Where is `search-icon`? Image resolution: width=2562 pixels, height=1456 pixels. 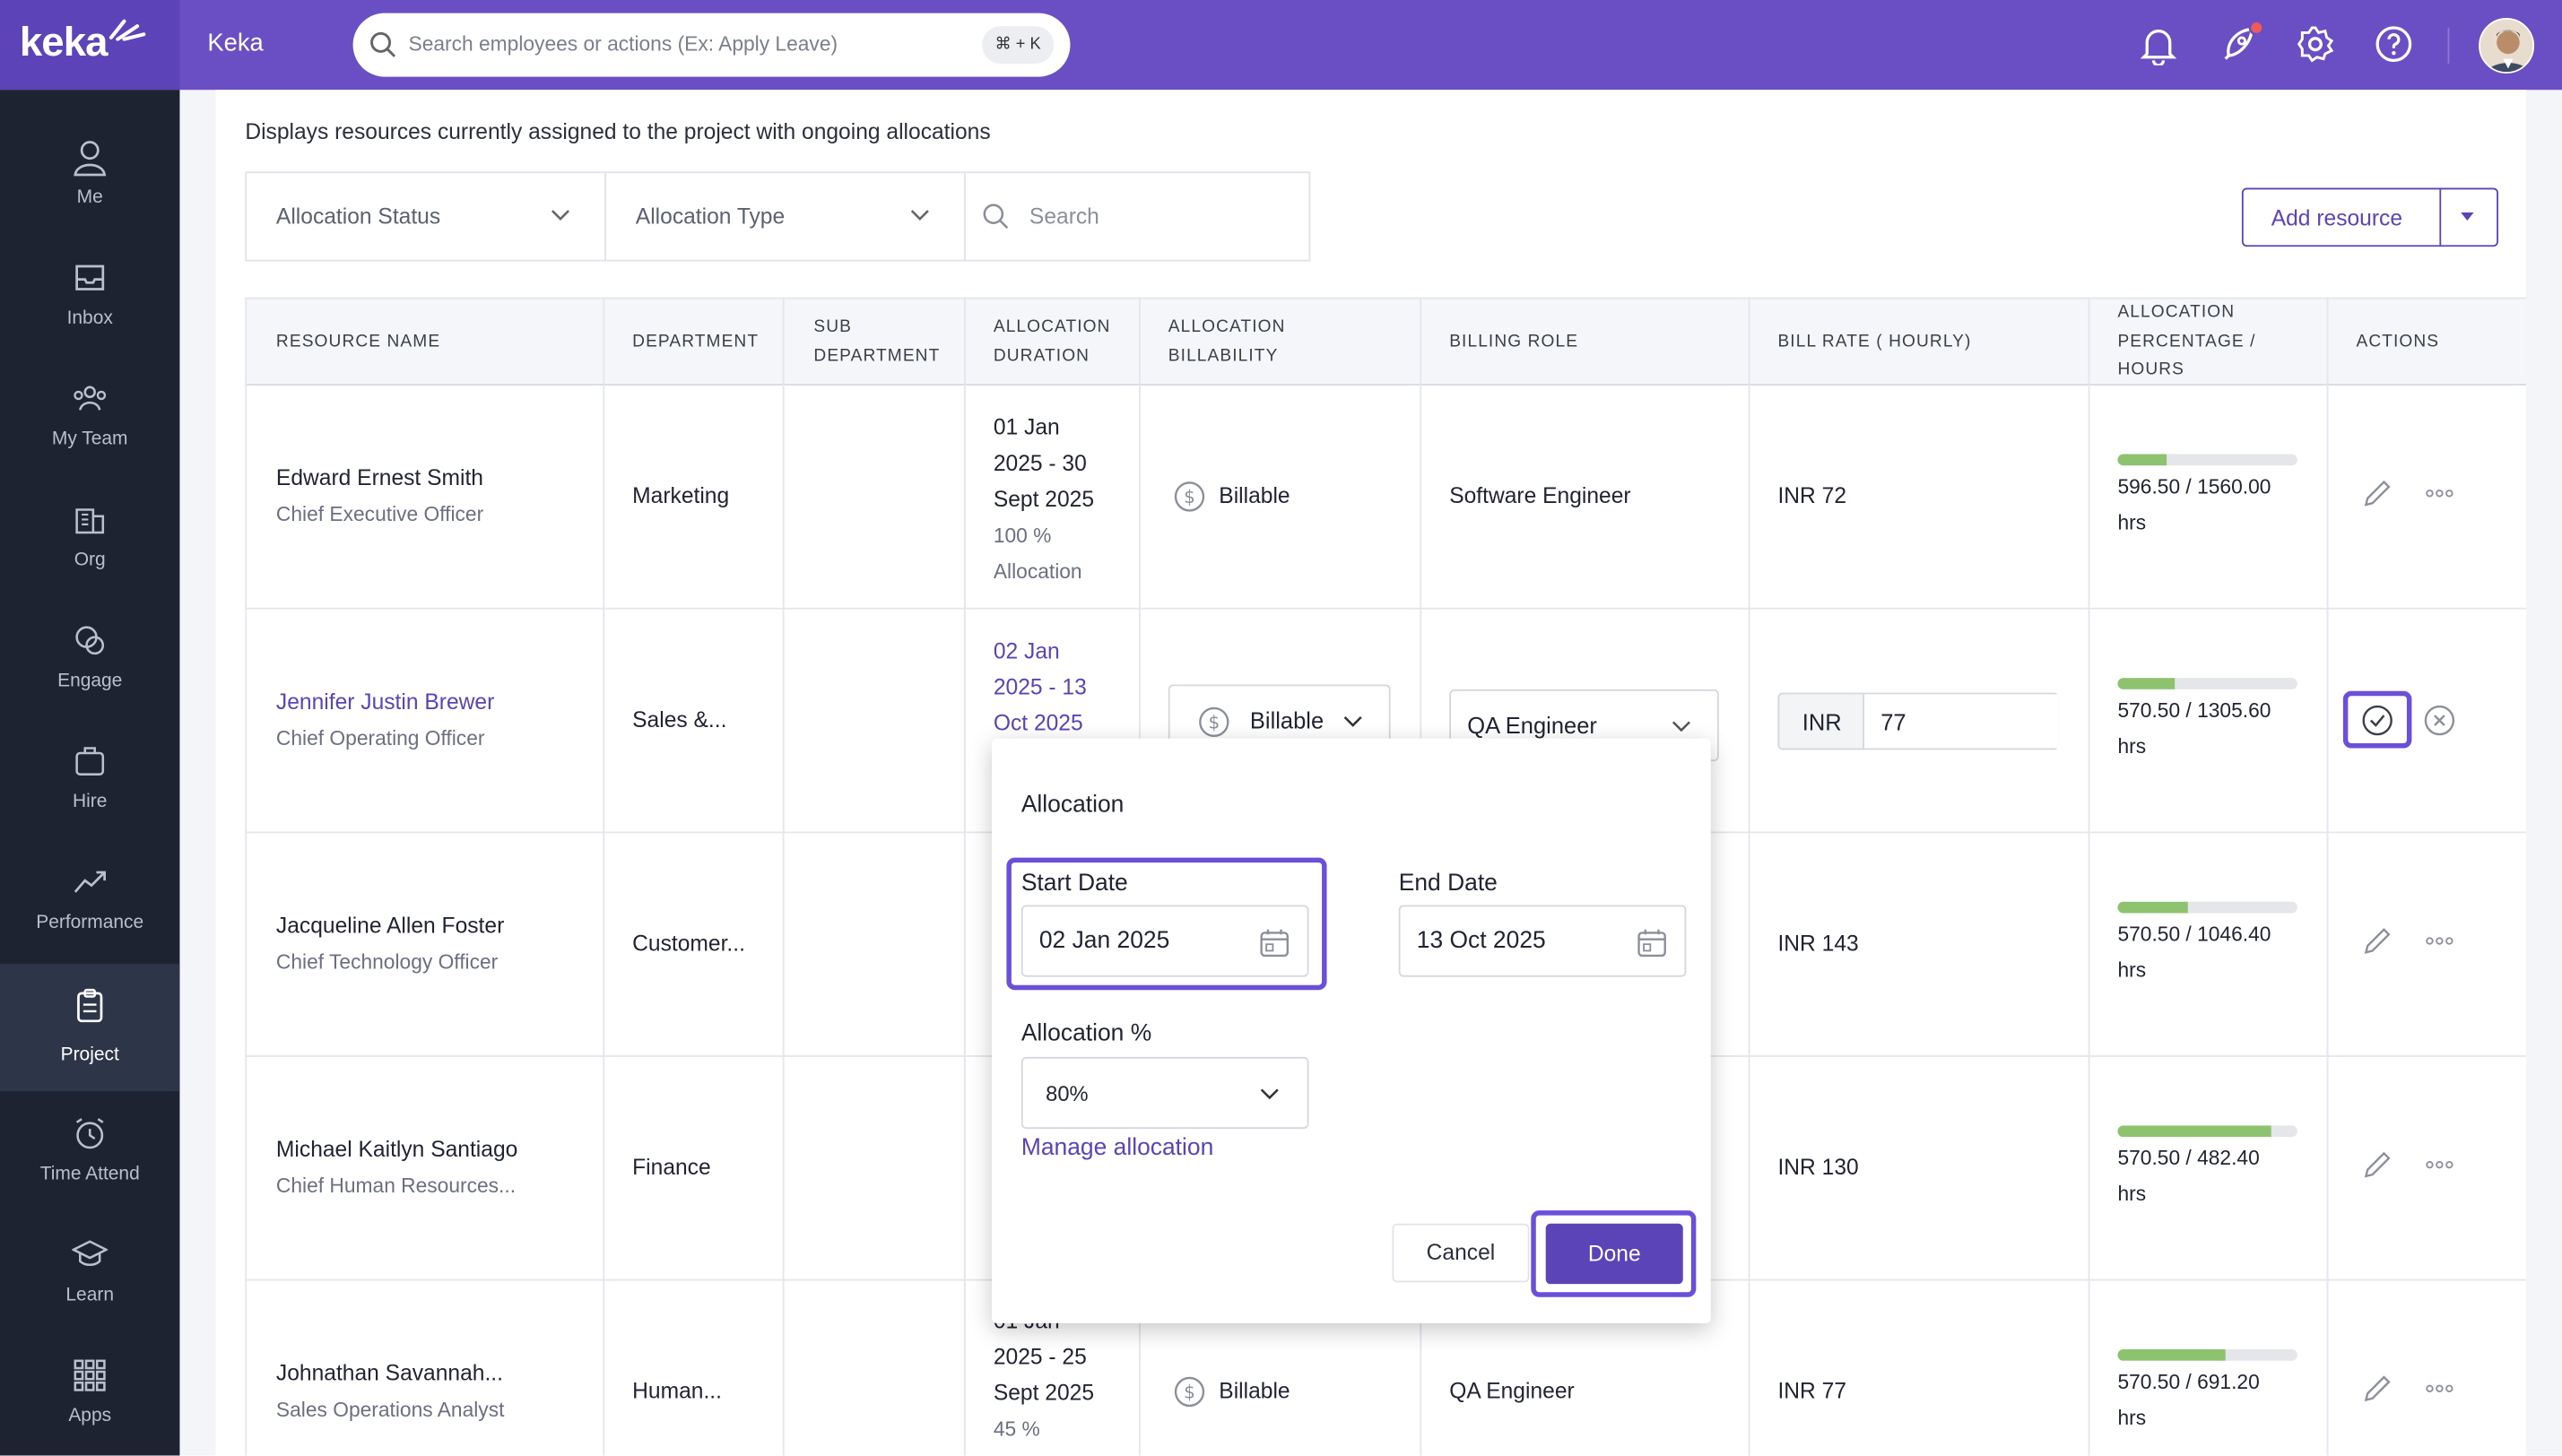
search-icon is located at coordinates (383, 44).